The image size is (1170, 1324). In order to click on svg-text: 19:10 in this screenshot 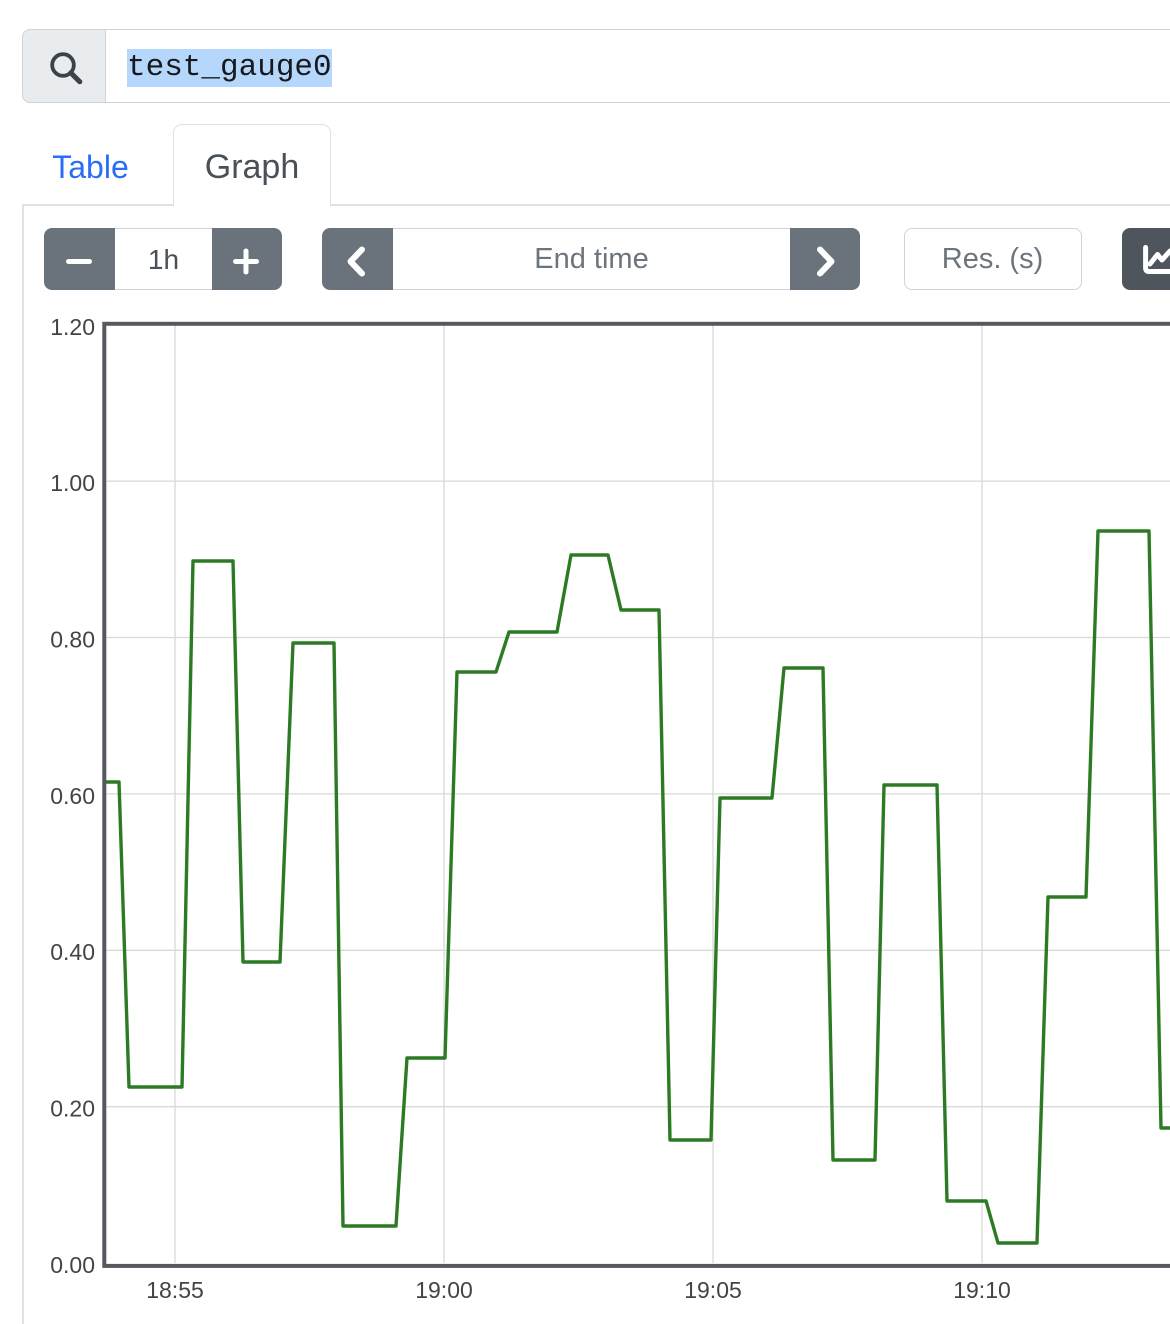, I will do `click(982, 1290)`.